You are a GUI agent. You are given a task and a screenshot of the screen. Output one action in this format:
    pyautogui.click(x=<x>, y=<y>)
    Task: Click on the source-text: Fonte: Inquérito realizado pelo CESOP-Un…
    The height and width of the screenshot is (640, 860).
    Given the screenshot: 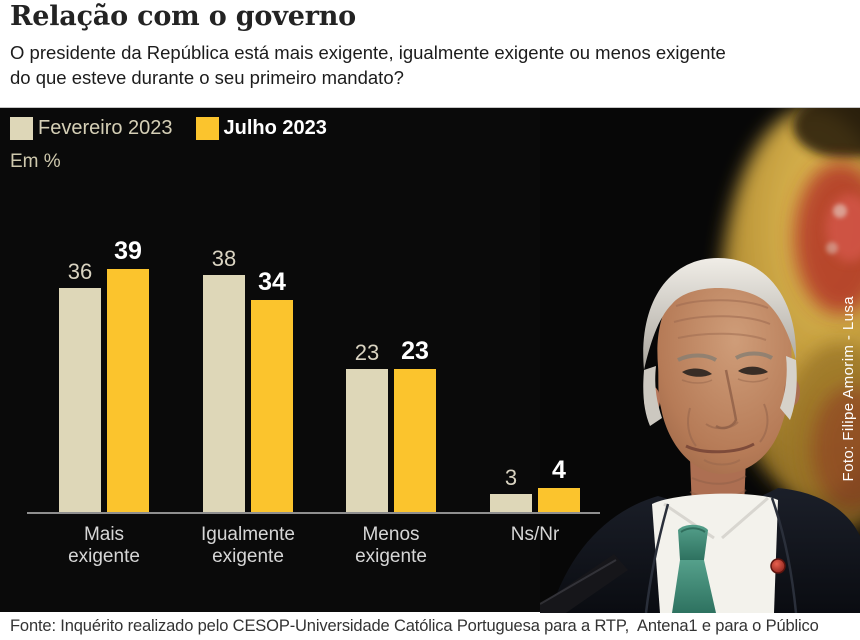 What is the action you would take?
    pyautogui.click(x=414, y=626)
    